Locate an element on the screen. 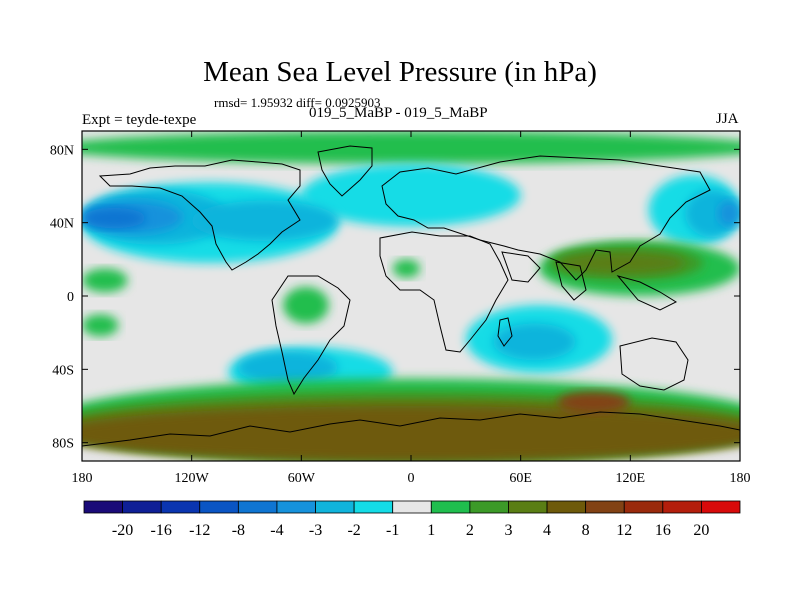 This screenshot has width=800, height=600. coastline-arabia is located at coordinates (521, 267).